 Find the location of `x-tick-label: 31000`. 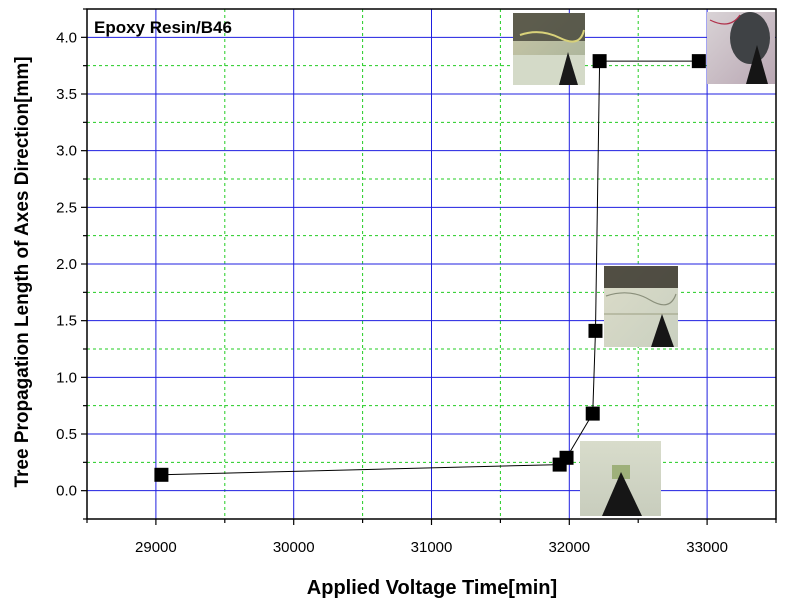

x-tick-label: 31000 is located at coordinates (432, 547).